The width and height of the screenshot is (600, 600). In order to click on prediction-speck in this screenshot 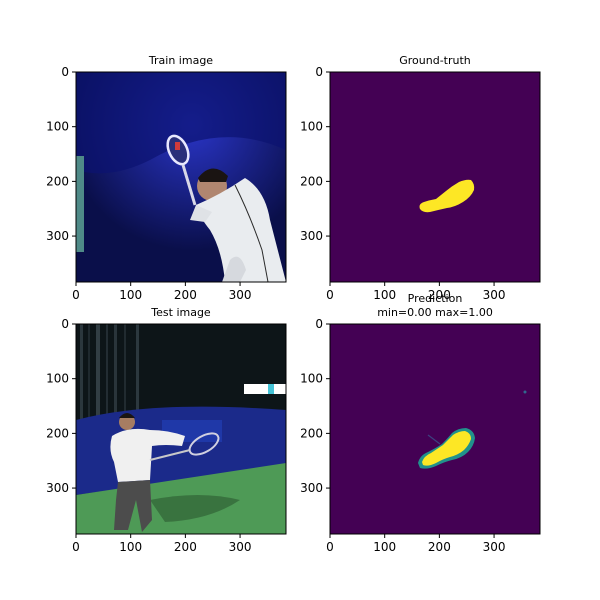, I will do `click(525, 392)`.